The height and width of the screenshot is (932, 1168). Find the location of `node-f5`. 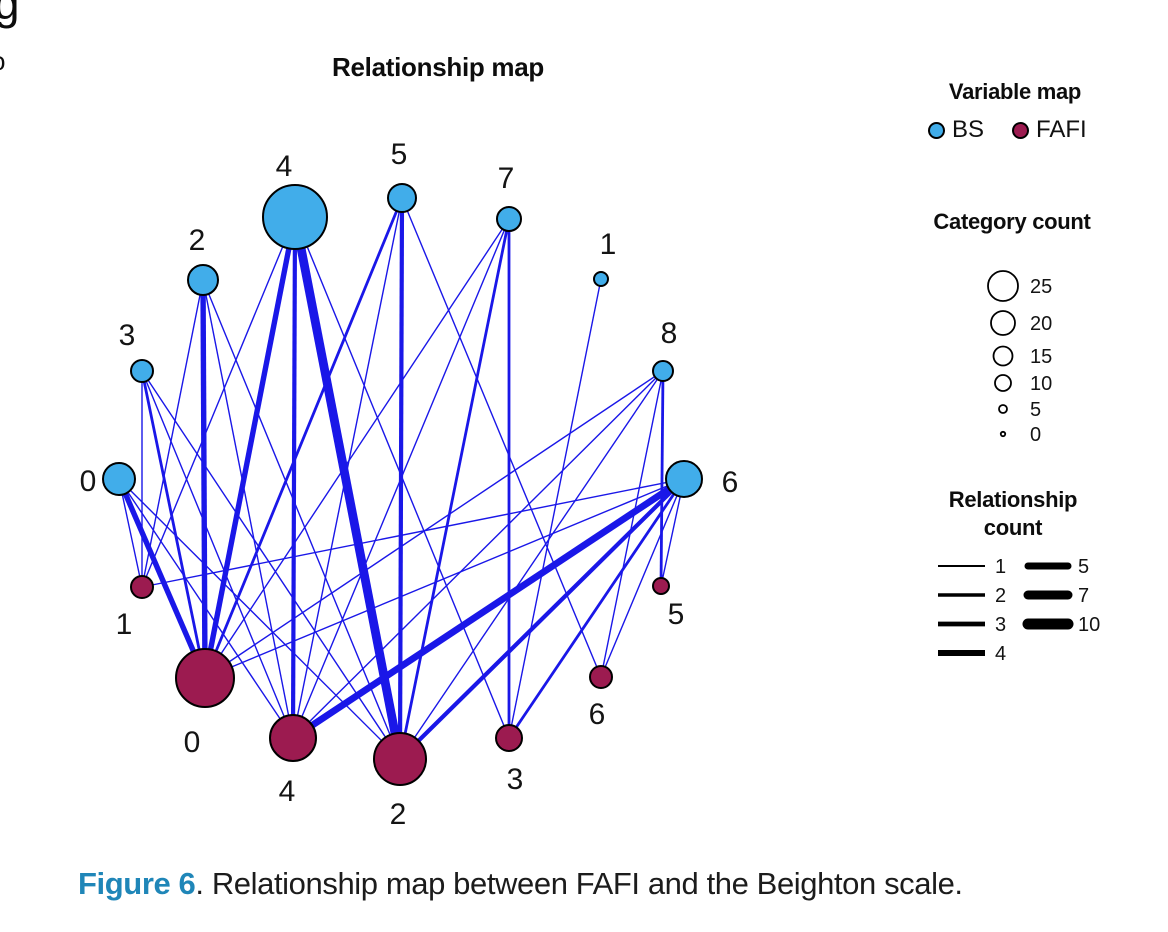

node-f5 is located at coordinates (661, 586).